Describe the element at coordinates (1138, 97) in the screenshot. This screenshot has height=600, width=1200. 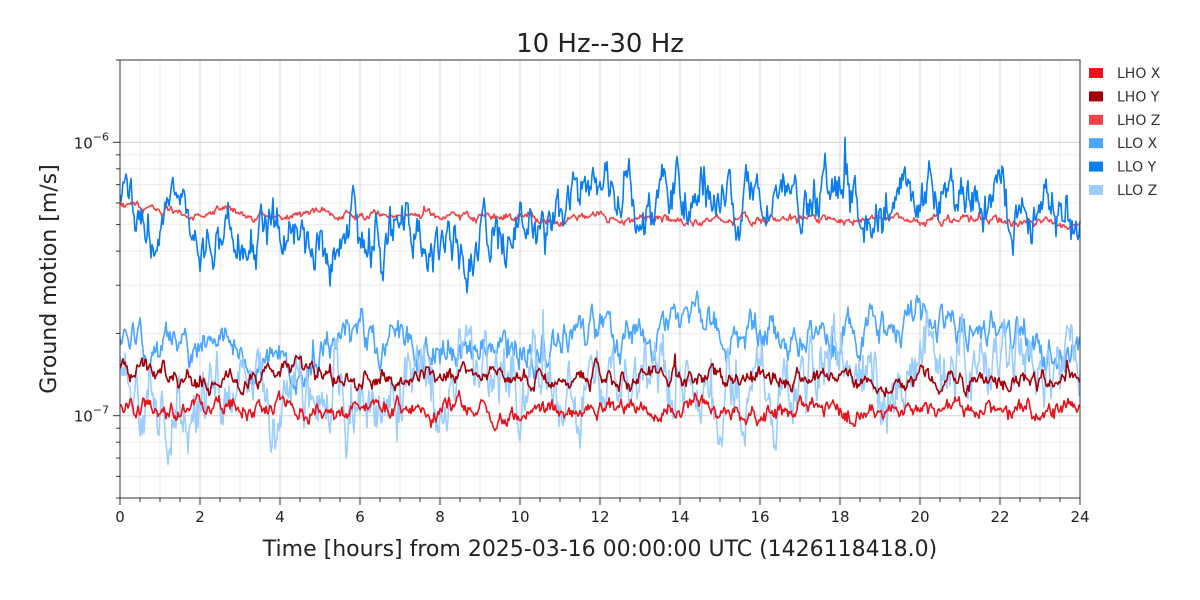
I see `legend-label-lho-y: LHO Y` at that location.